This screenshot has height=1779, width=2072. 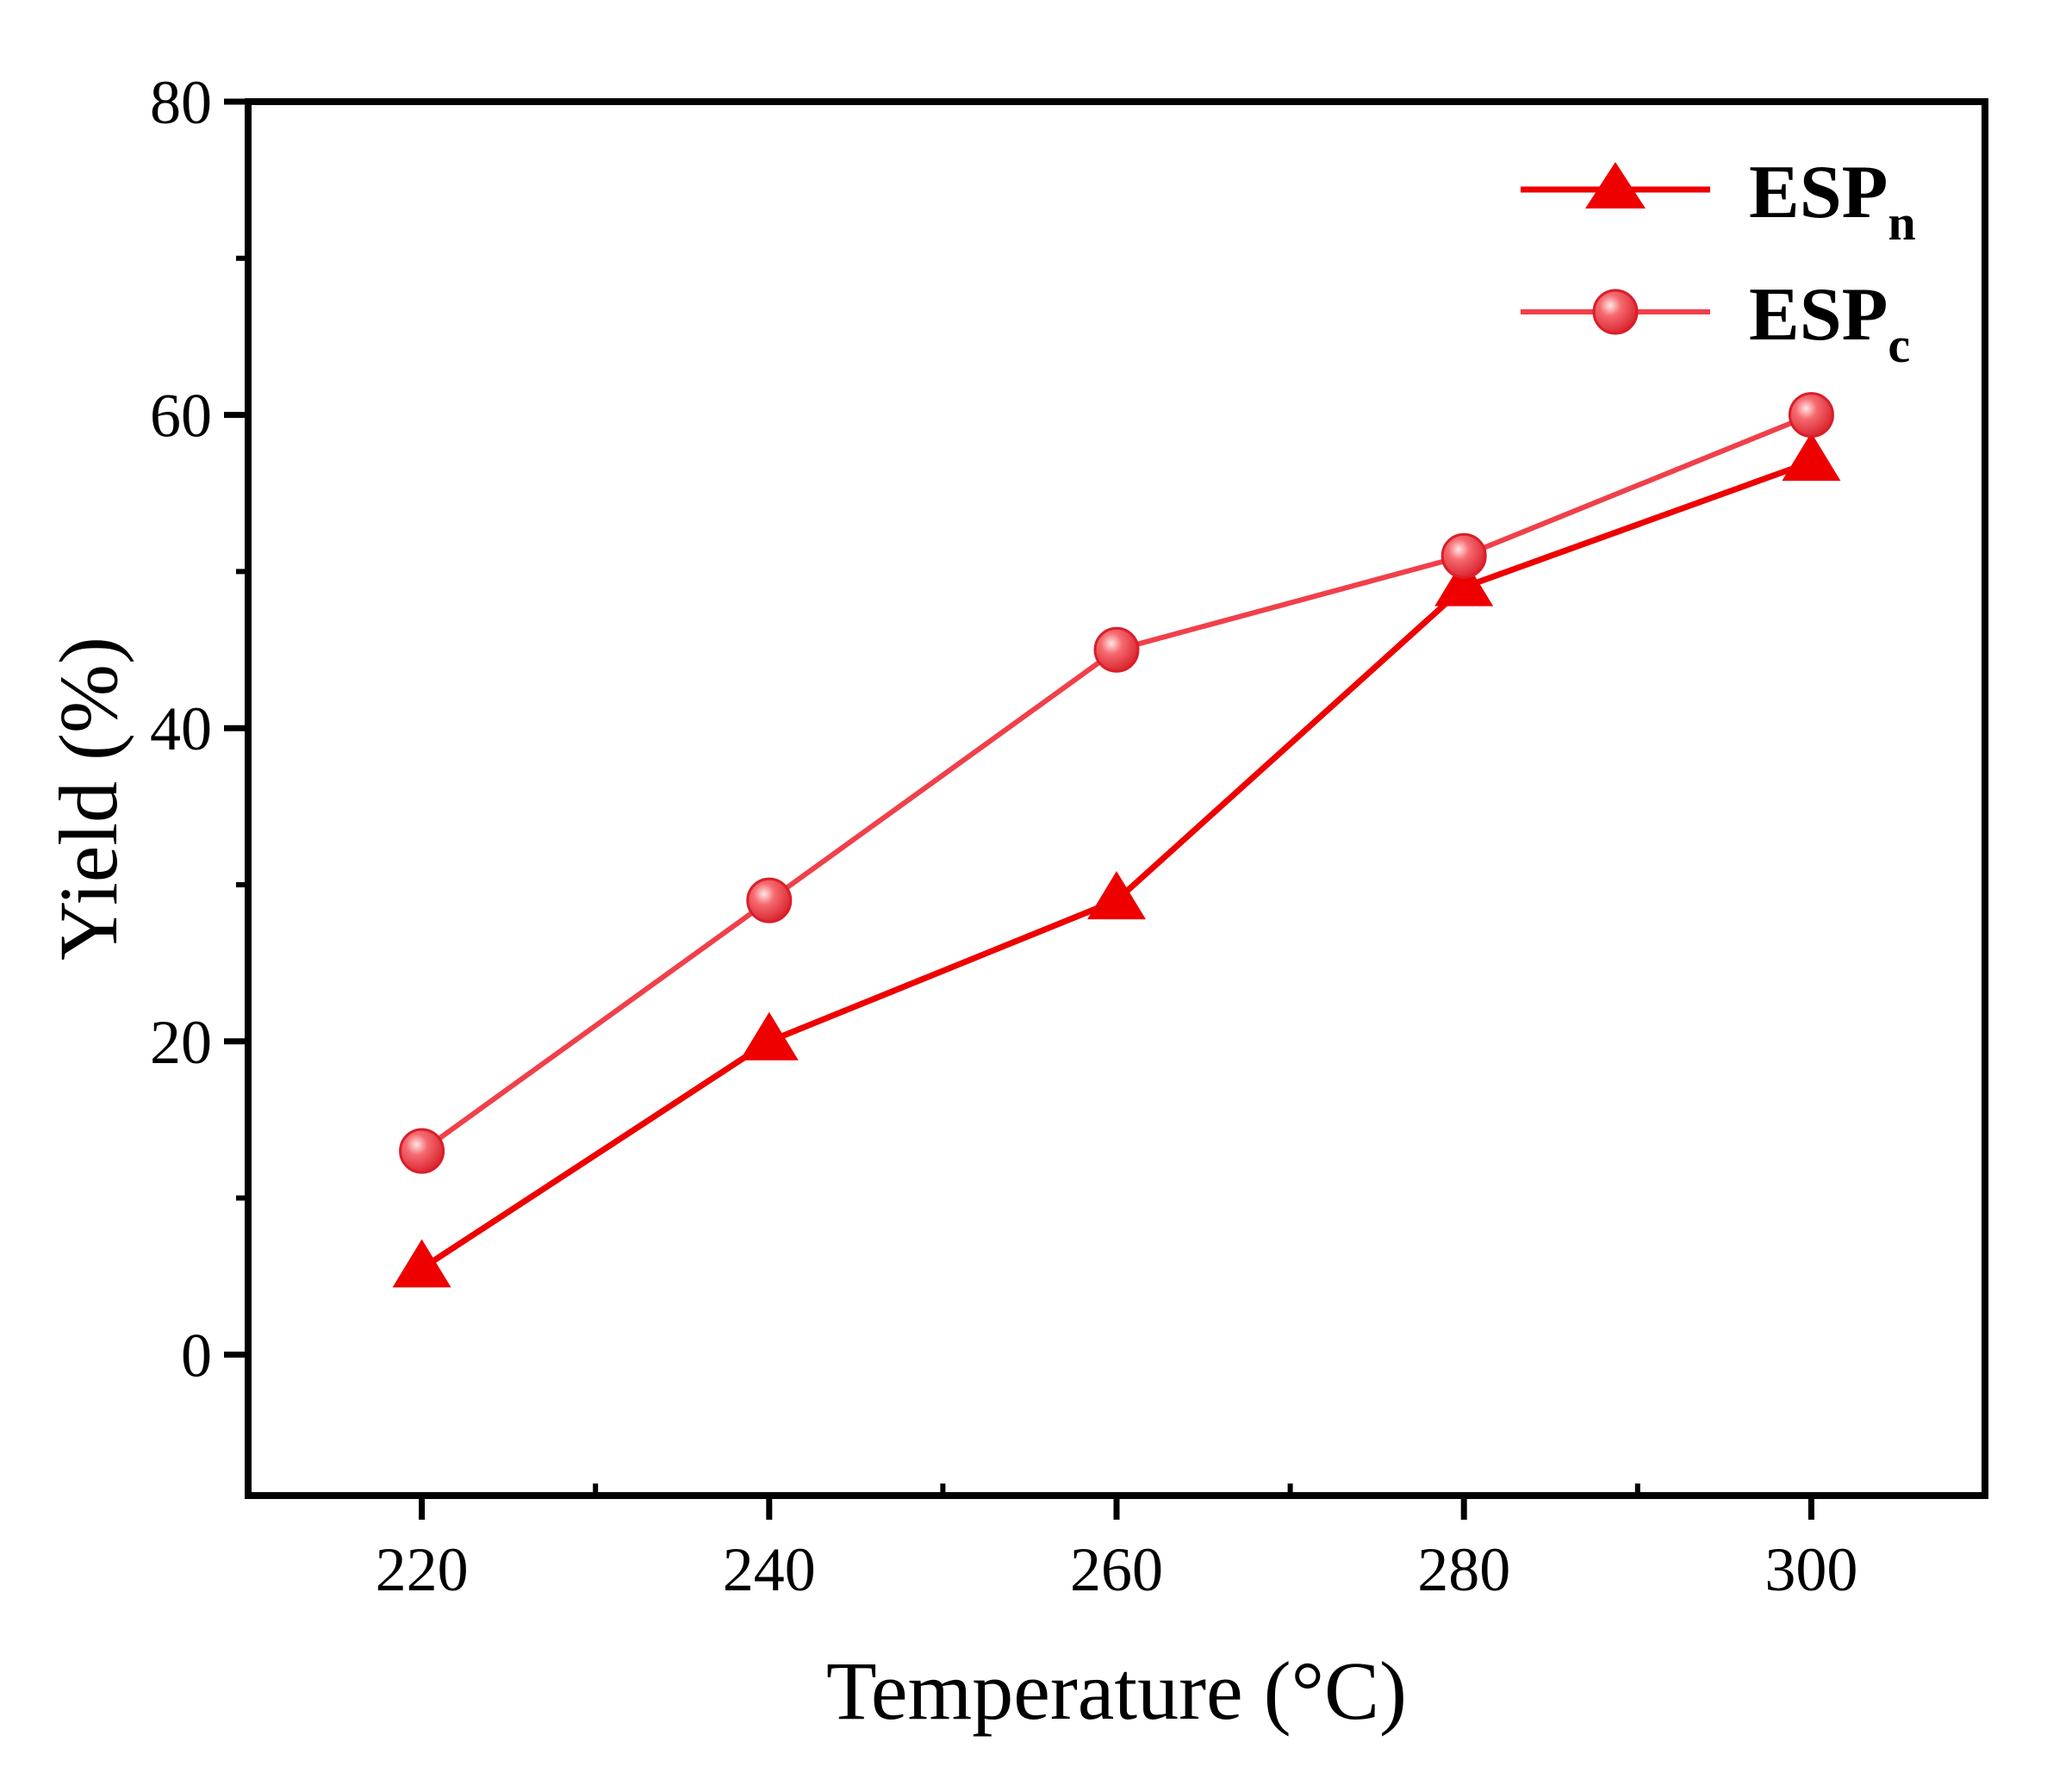 What do you see at coordinates (1616, 312) in the screenshot?
I see `legend-marker-espc` at bounding box center [1616, 312].